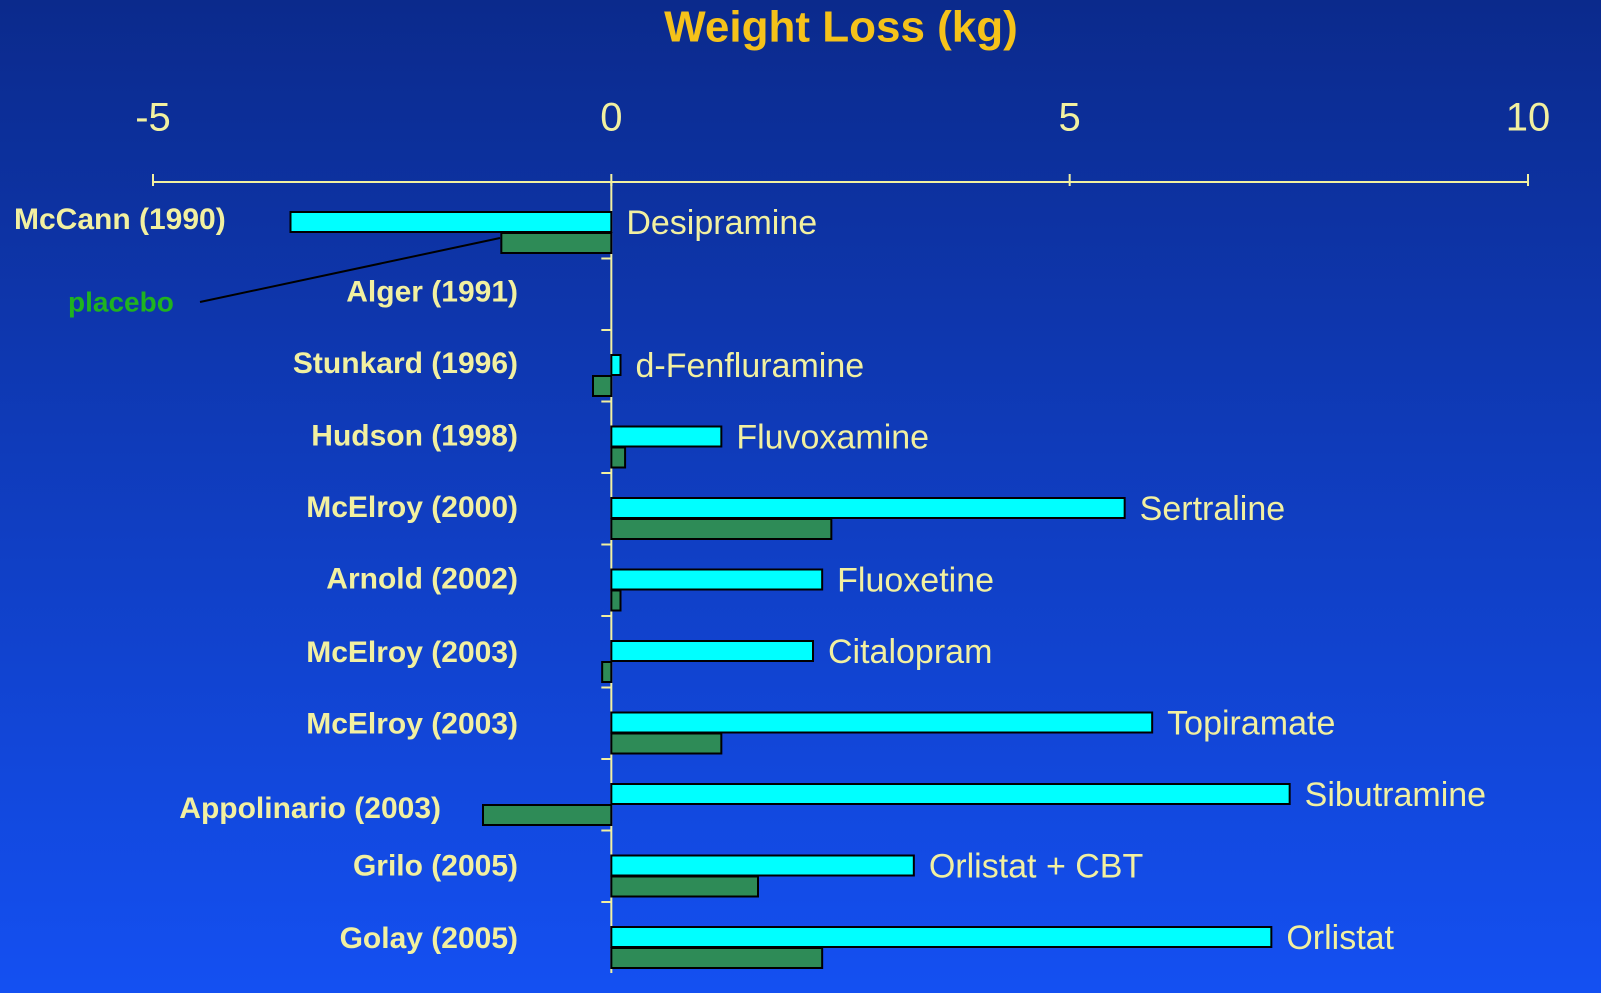  What do you see at coordinates (153, 118) in the screenshot?
I see `x-tick-label: -5` at bounding box center [153, 118].